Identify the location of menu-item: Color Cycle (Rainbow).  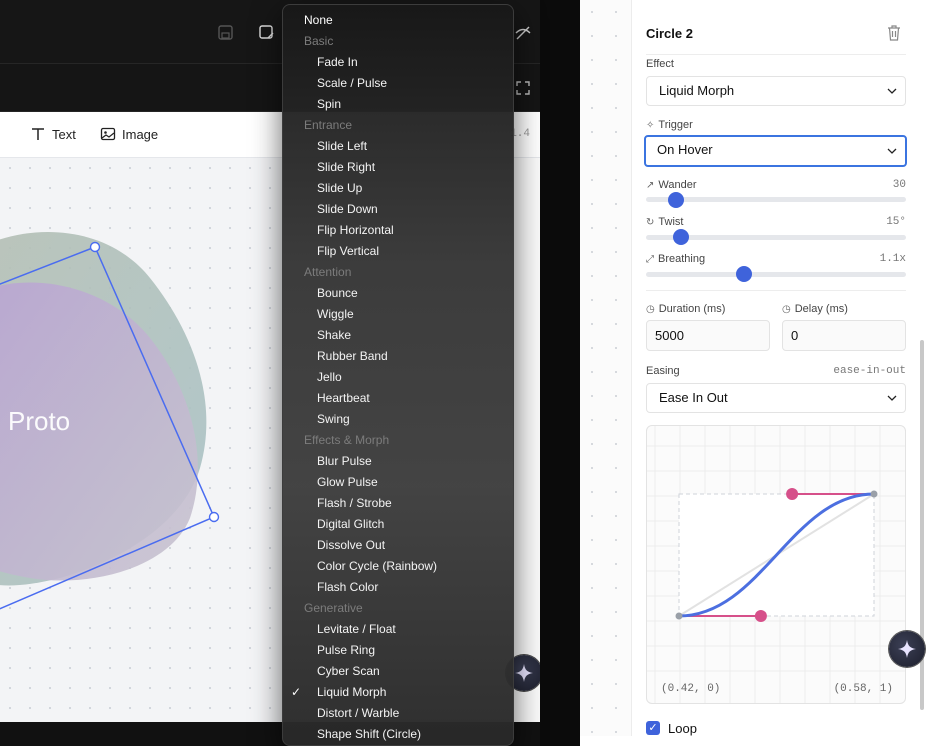
(377, 566).